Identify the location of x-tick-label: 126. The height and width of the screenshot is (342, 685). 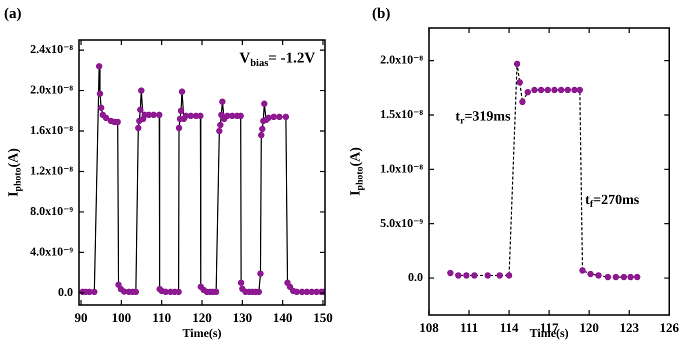
(670, 328).